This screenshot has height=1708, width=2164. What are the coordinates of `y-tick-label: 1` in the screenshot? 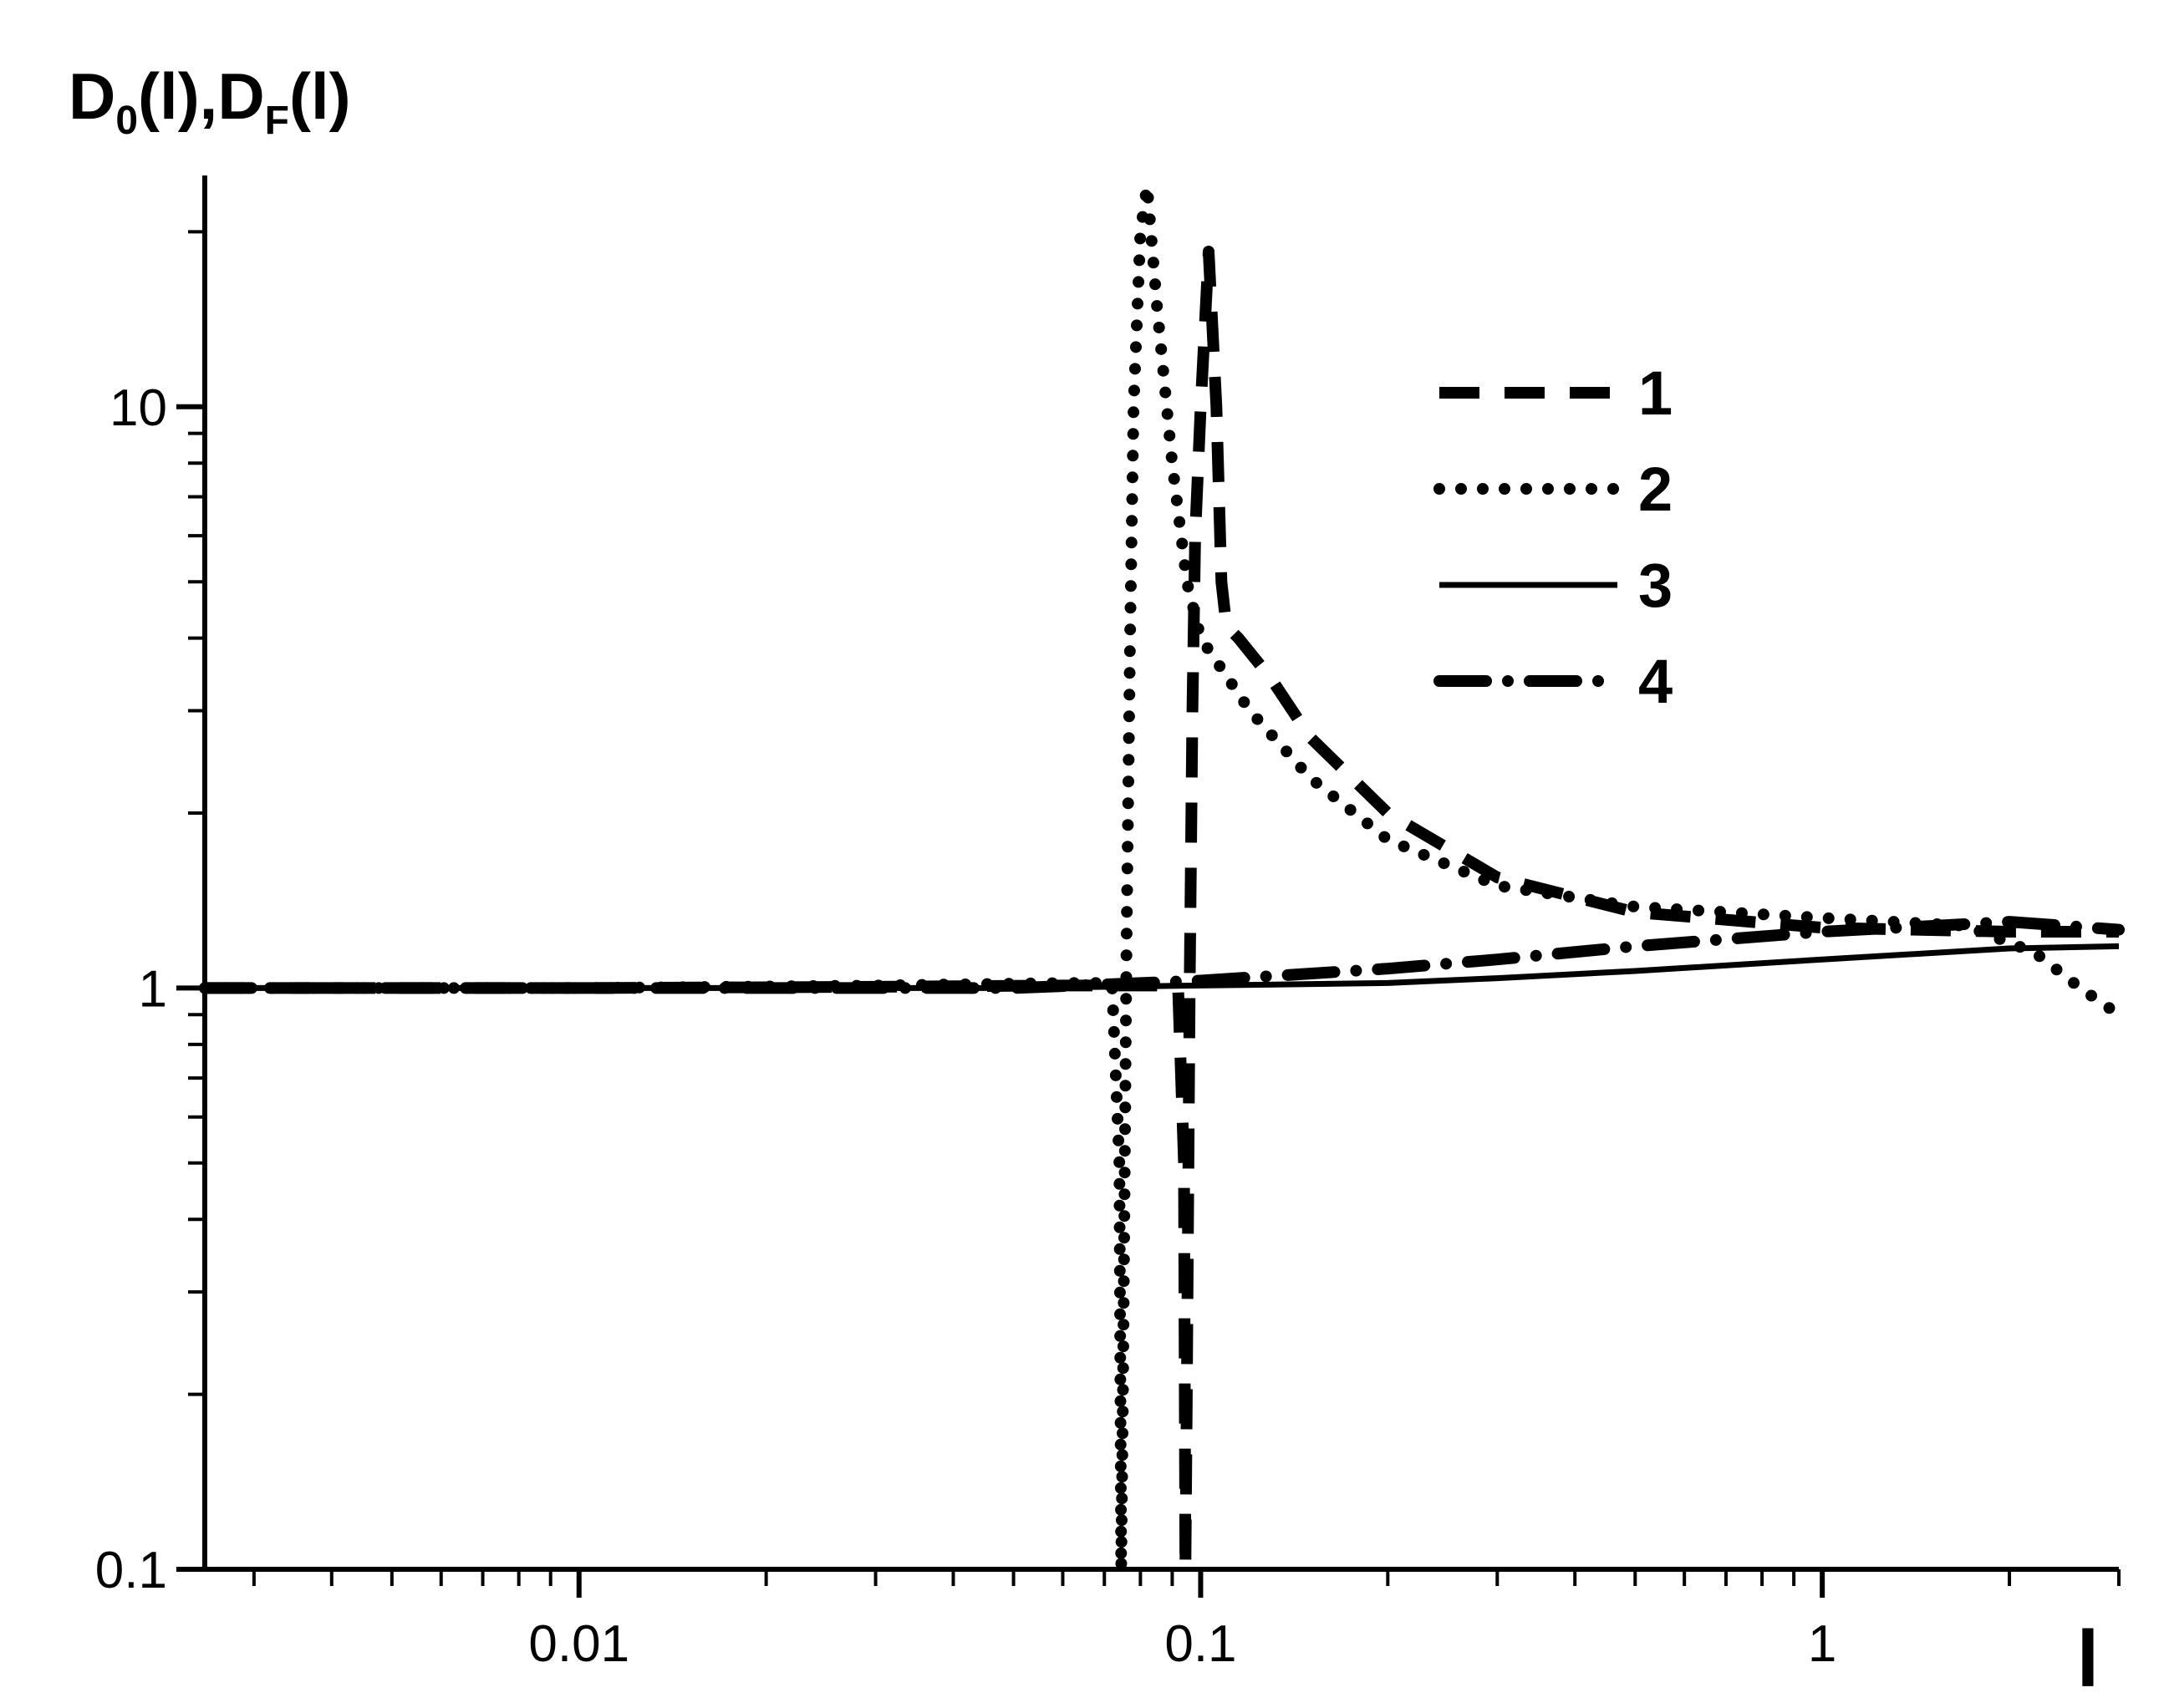 It's located at (153, 989).